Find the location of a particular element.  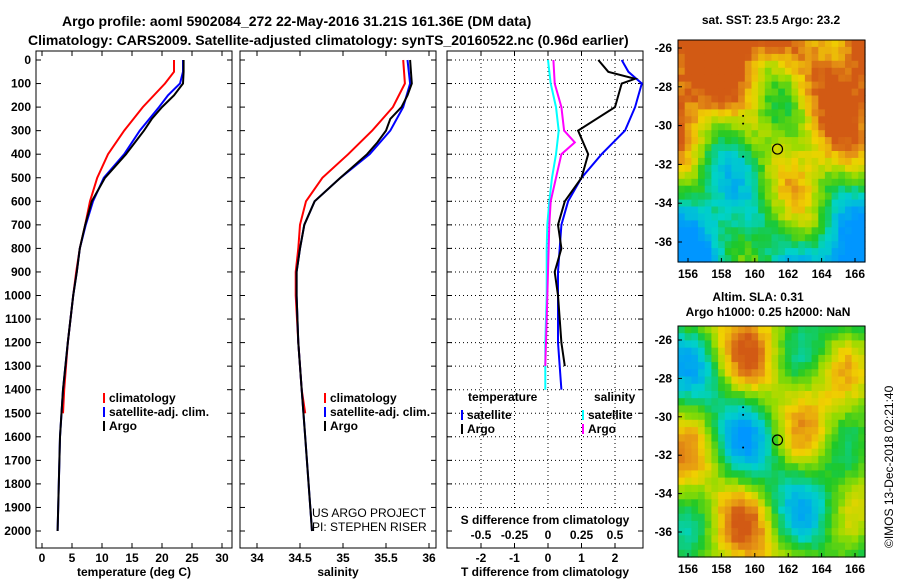

lat-tick-label: -36 is located at coordinates (664, 532).